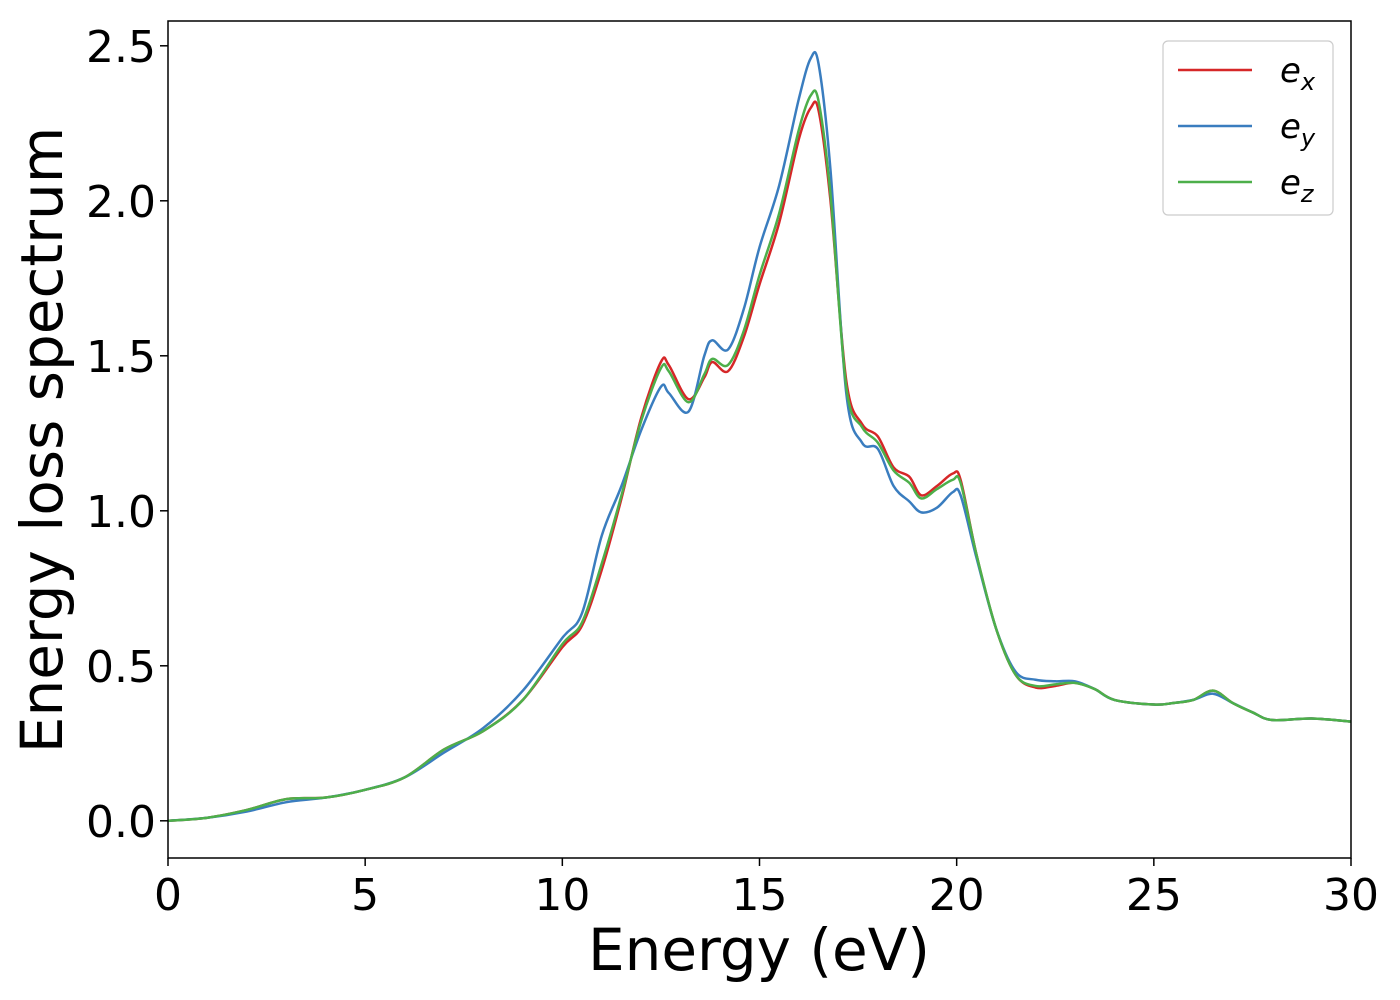 The width and height of the screenshot is (1400, 1000). I want to click on x-tick-label: 5, so click(365, 895).